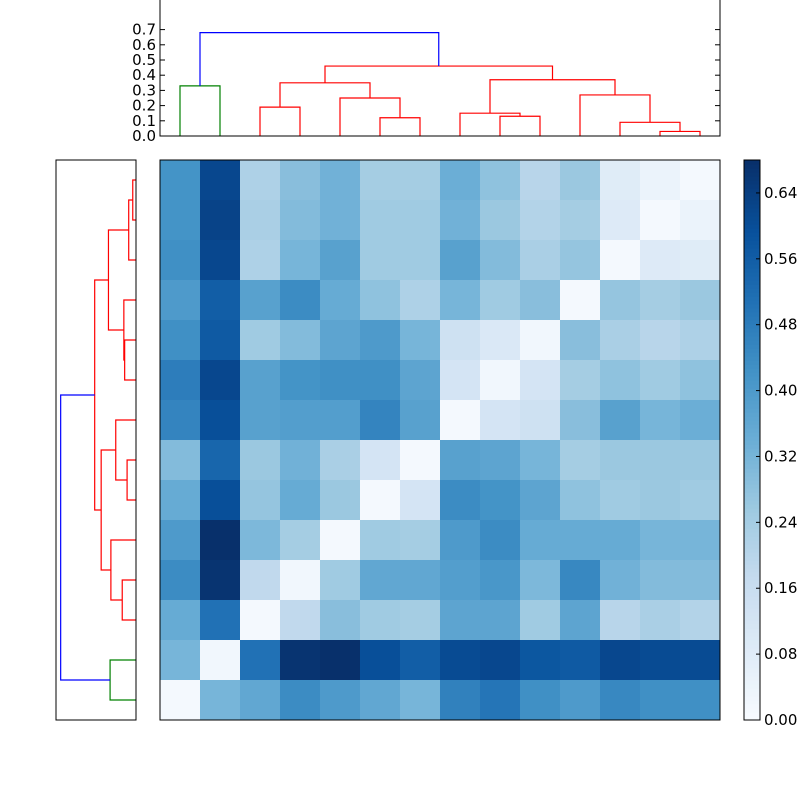 The height and width of the screenshot is (800, 800). Describe the element at coordinates (144, 60) in the screenshot. I see `top-y-tick-label: 0.5` at that location.